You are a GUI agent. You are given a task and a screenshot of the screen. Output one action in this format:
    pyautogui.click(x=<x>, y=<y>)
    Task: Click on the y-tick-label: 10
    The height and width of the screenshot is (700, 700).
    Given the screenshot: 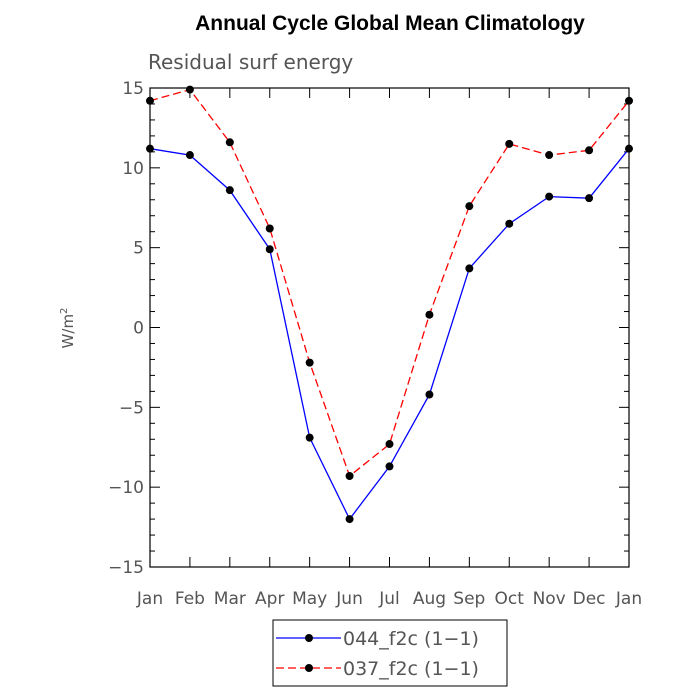 What is the action you would take?
    pyautogui.click(x=133, y=169)
    